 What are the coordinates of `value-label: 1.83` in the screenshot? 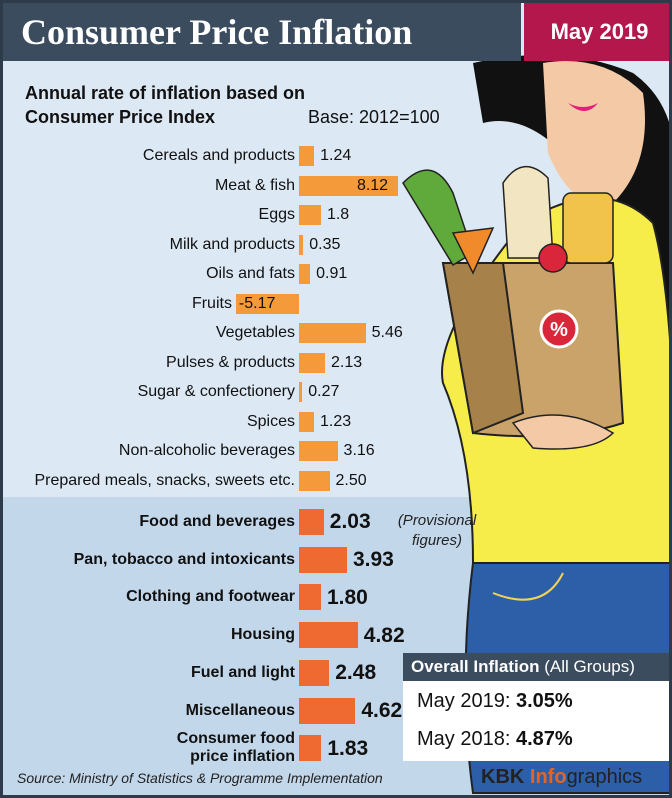 It's located at (348, 748).